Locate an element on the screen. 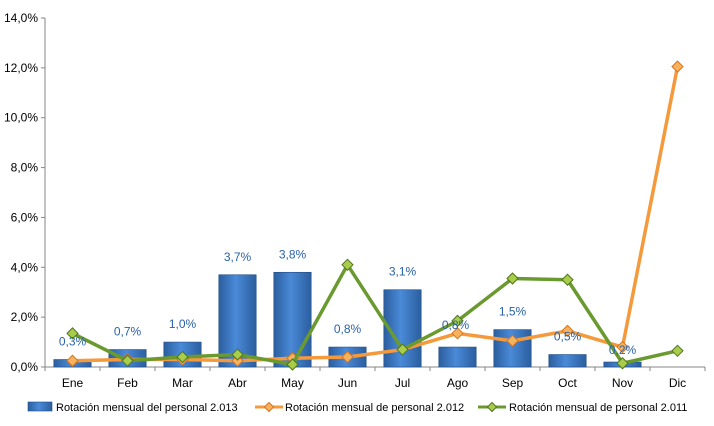  marker-series-1-dic is located at coordinates (677, 66).